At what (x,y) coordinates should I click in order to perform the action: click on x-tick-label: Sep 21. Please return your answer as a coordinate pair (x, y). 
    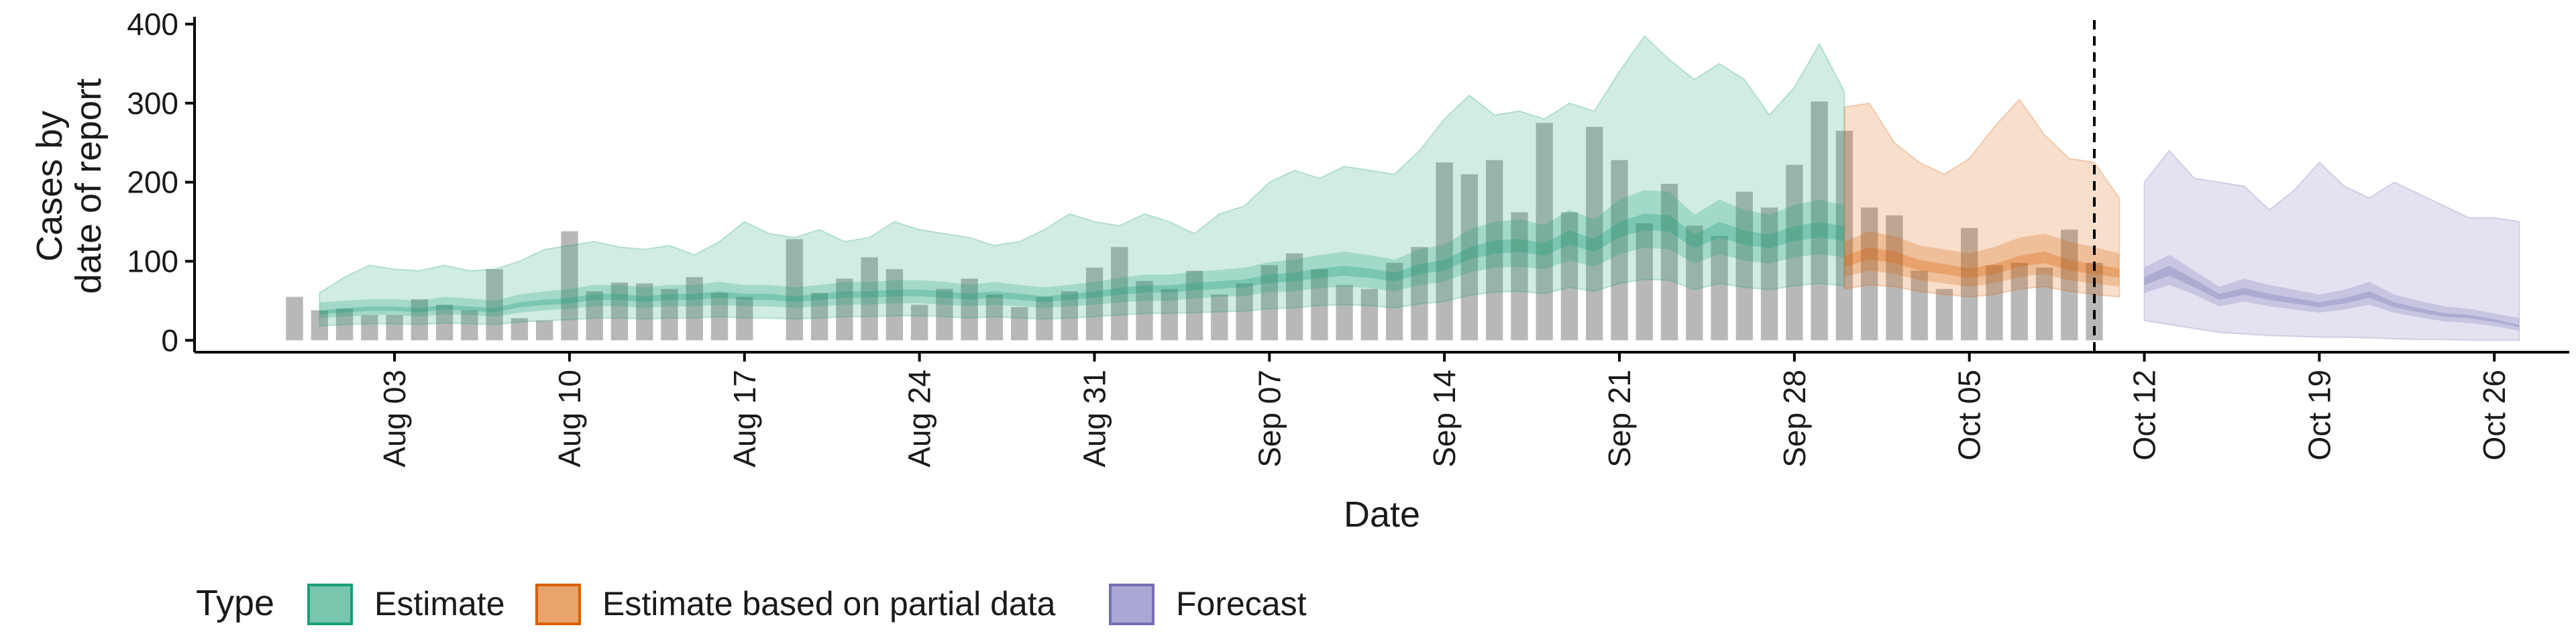
    Looking at the image, I should click on (1619, 419).